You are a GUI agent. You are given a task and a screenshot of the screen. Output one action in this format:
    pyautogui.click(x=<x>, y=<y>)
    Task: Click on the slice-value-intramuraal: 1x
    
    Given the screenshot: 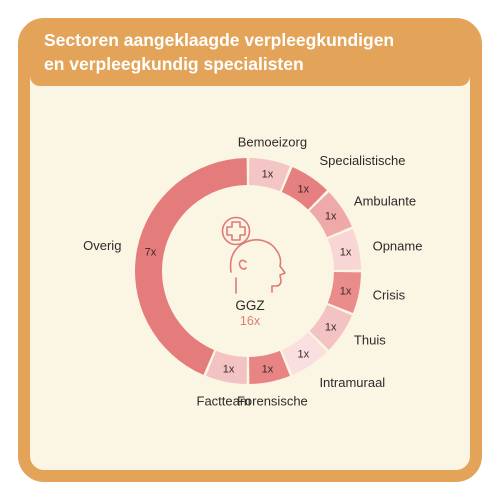 What is the action you would take?
    pyautogui.click(x=303, y=355)
    